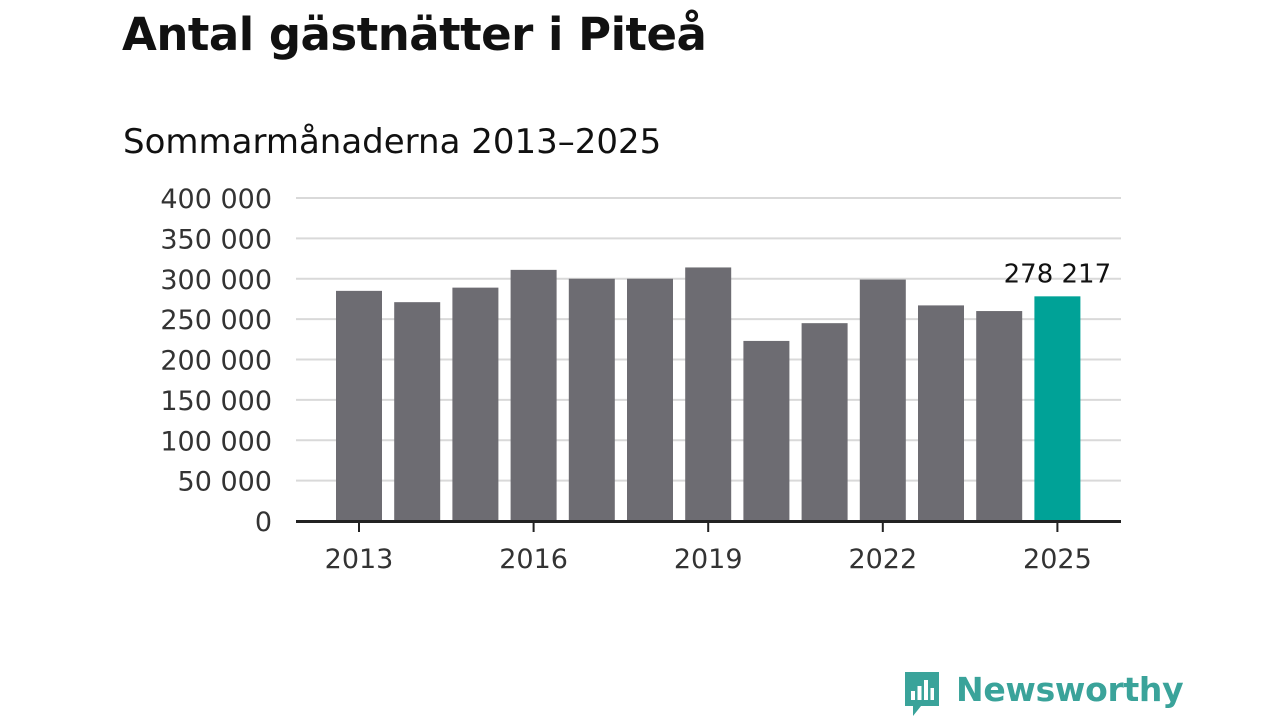  What do you see at coordinates (216, 199) in the screenshot?
I see `y-tick-label: 400 000` at bounding box center [216, 199].